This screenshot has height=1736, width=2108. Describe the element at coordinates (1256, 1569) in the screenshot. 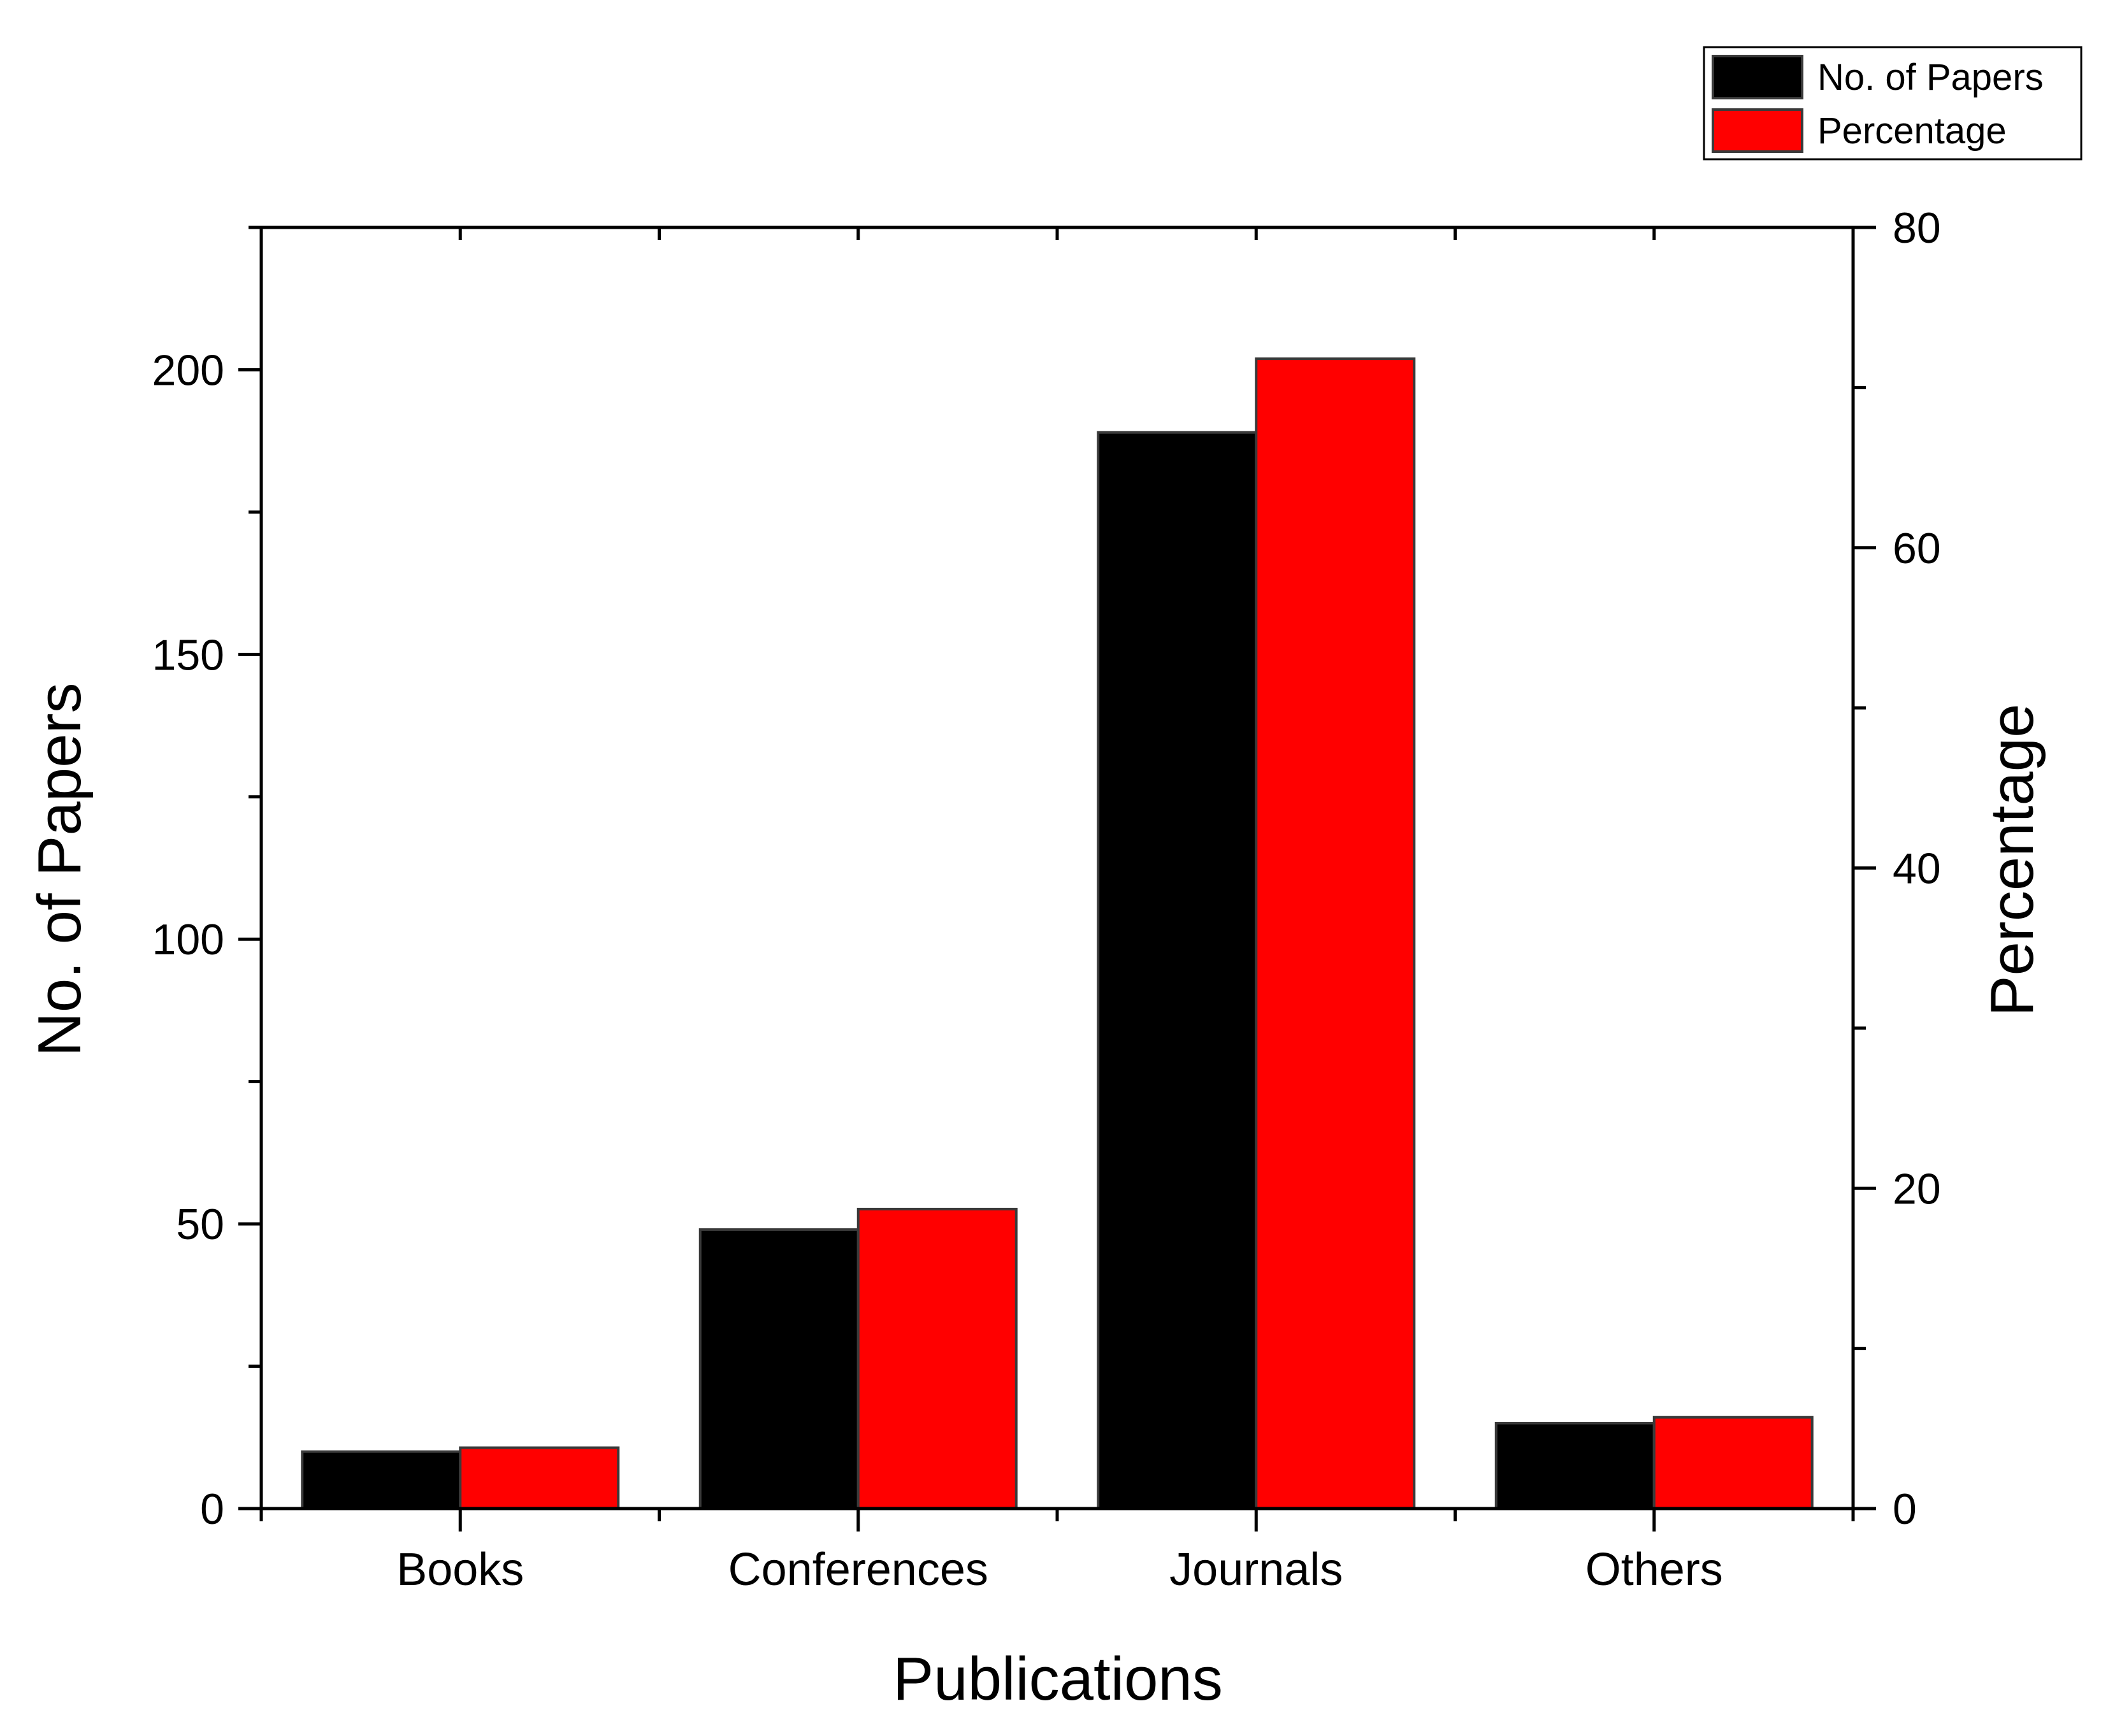

I see `x-tick-label-journals: Journals` at that location.